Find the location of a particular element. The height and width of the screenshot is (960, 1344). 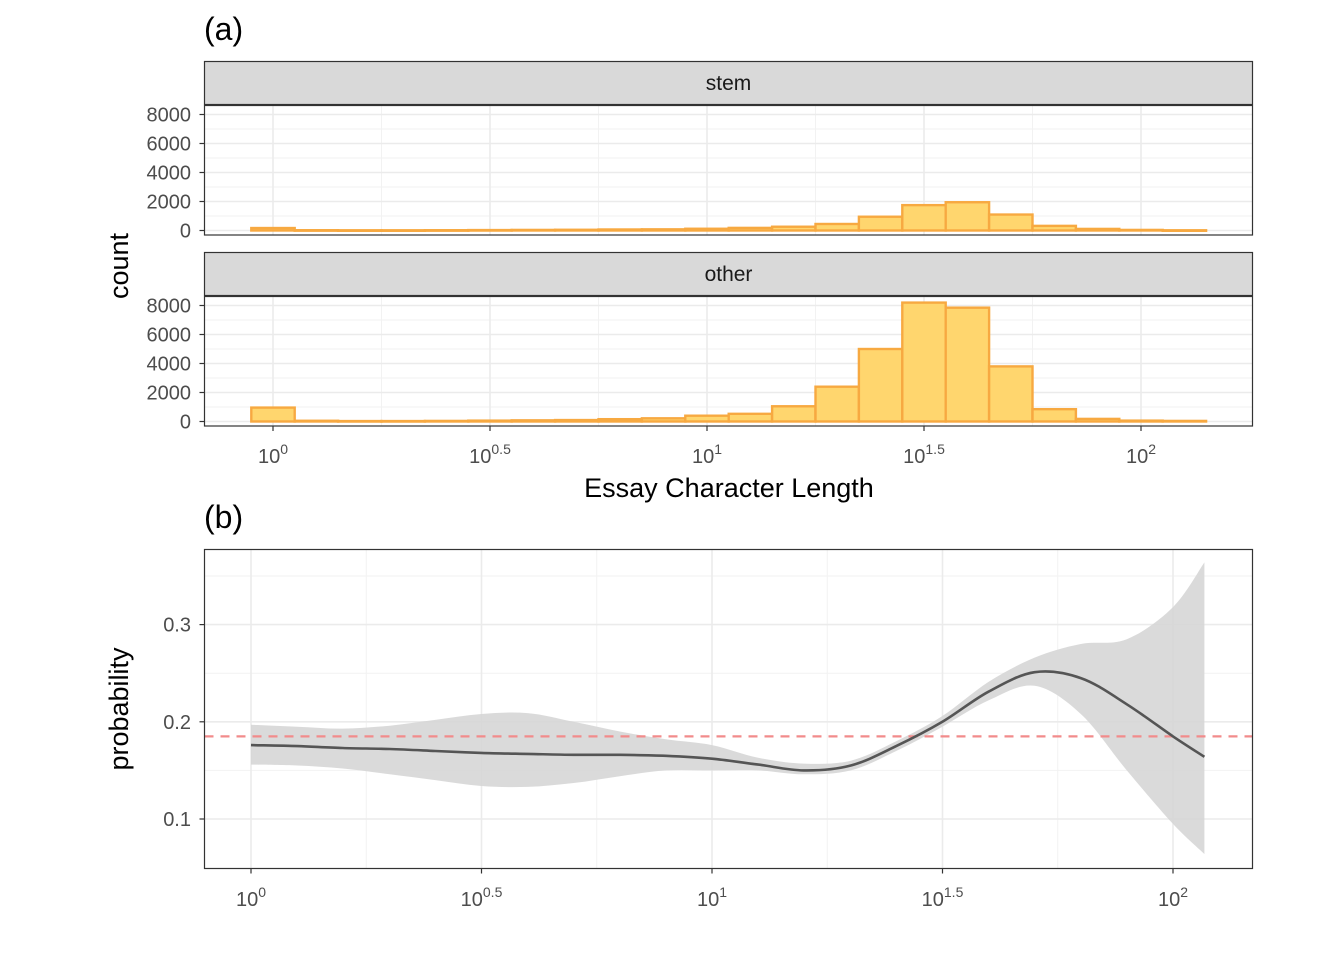

facet-strip-stem-label: stem is located at coordinates (729, 83).